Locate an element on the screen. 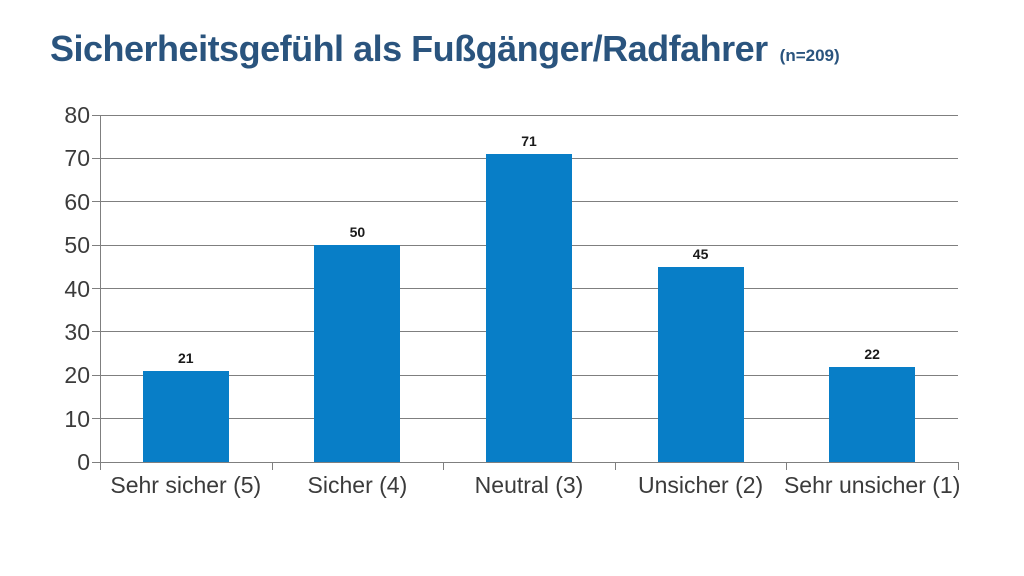  x-axis-category-label: Sehr unsicher (1) is located at coordinates (872, 485).